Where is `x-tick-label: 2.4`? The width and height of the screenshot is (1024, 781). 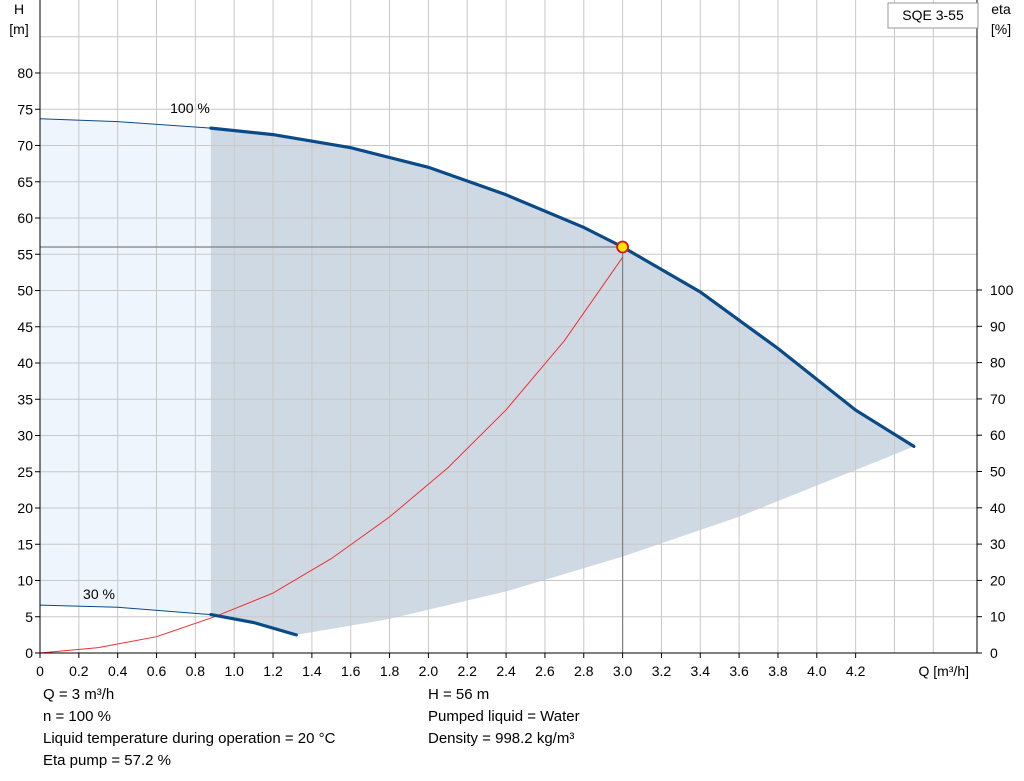 x-tick-label: 2.4 is located at coordinates (506, 671).